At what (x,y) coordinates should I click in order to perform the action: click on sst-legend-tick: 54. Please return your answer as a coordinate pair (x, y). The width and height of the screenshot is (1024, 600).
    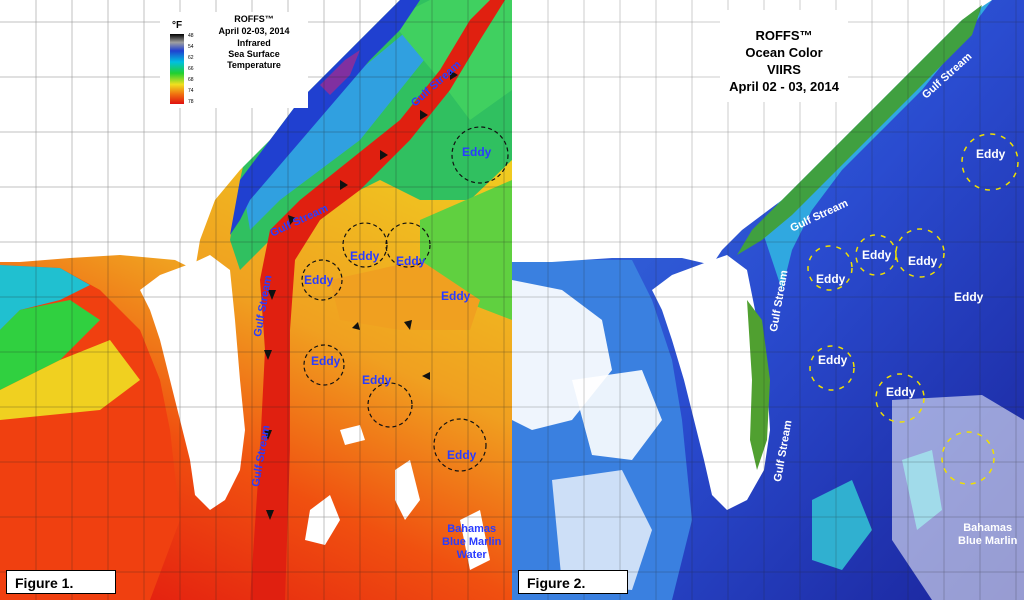
    Looking at the image, I should click on (191, 47).